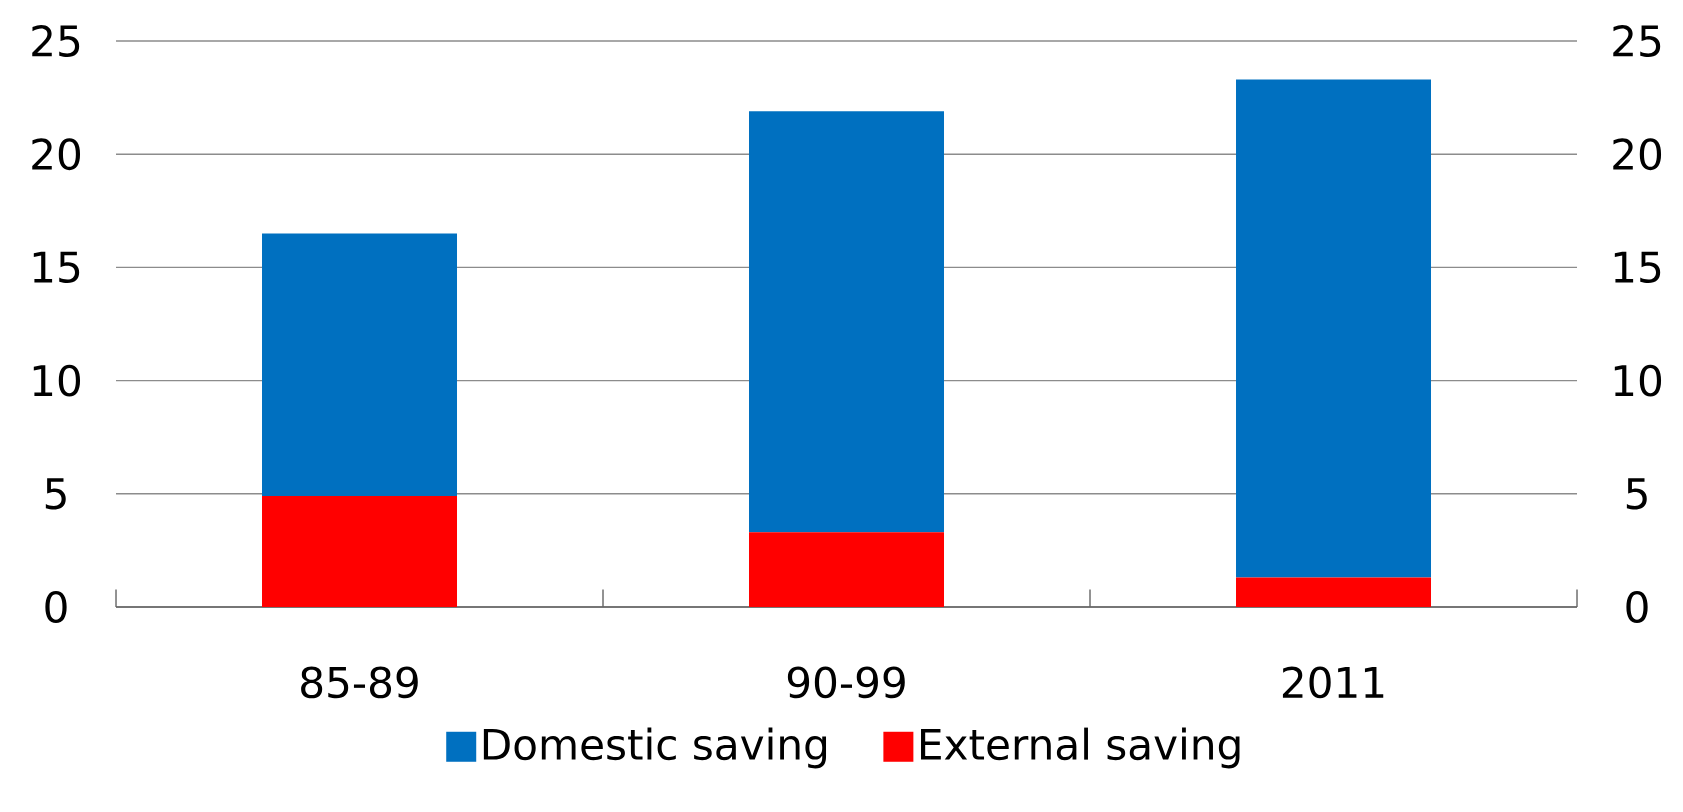  I want to click on legend-label: External saving, so click(1080, 748).